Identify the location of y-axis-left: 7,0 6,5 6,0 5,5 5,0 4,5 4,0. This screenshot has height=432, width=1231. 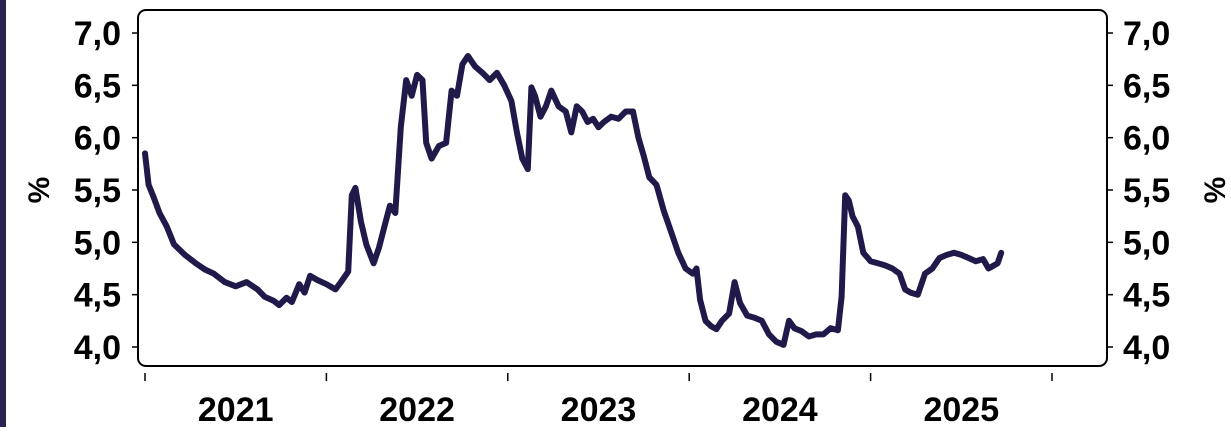
(106, 191).